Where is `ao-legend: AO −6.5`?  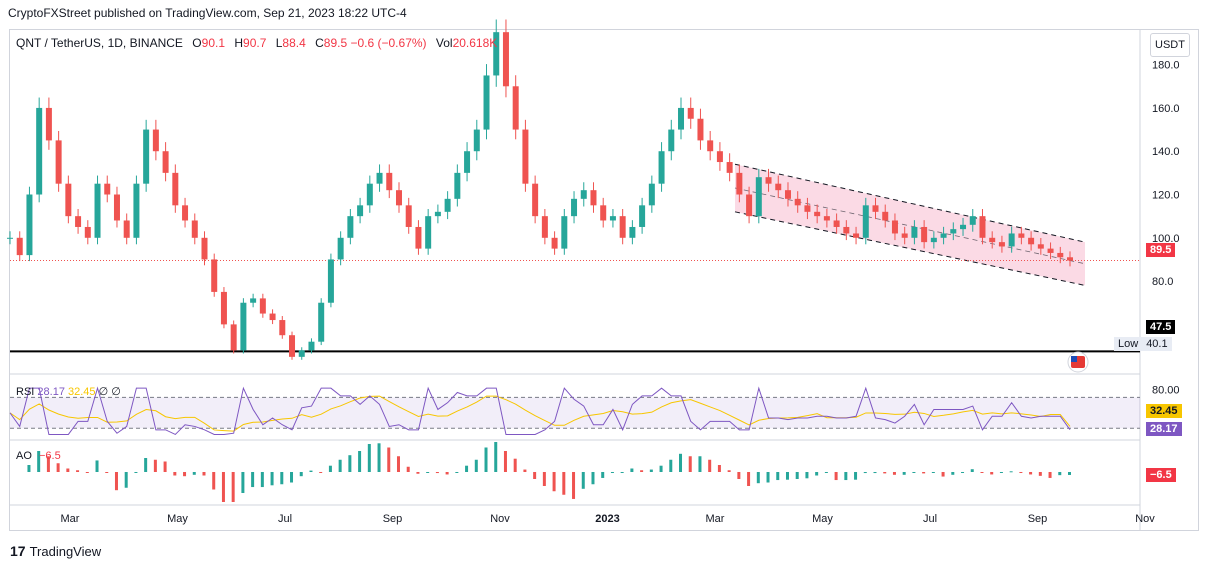 ao-legend: AO −6.5 is located at coordinates (38, 456).